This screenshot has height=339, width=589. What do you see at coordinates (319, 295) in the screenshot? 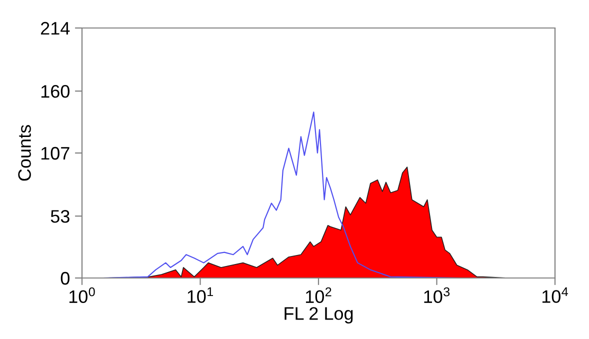
I see `x-tick-label: 10$^{2}$` at bounding box center [319, 295].